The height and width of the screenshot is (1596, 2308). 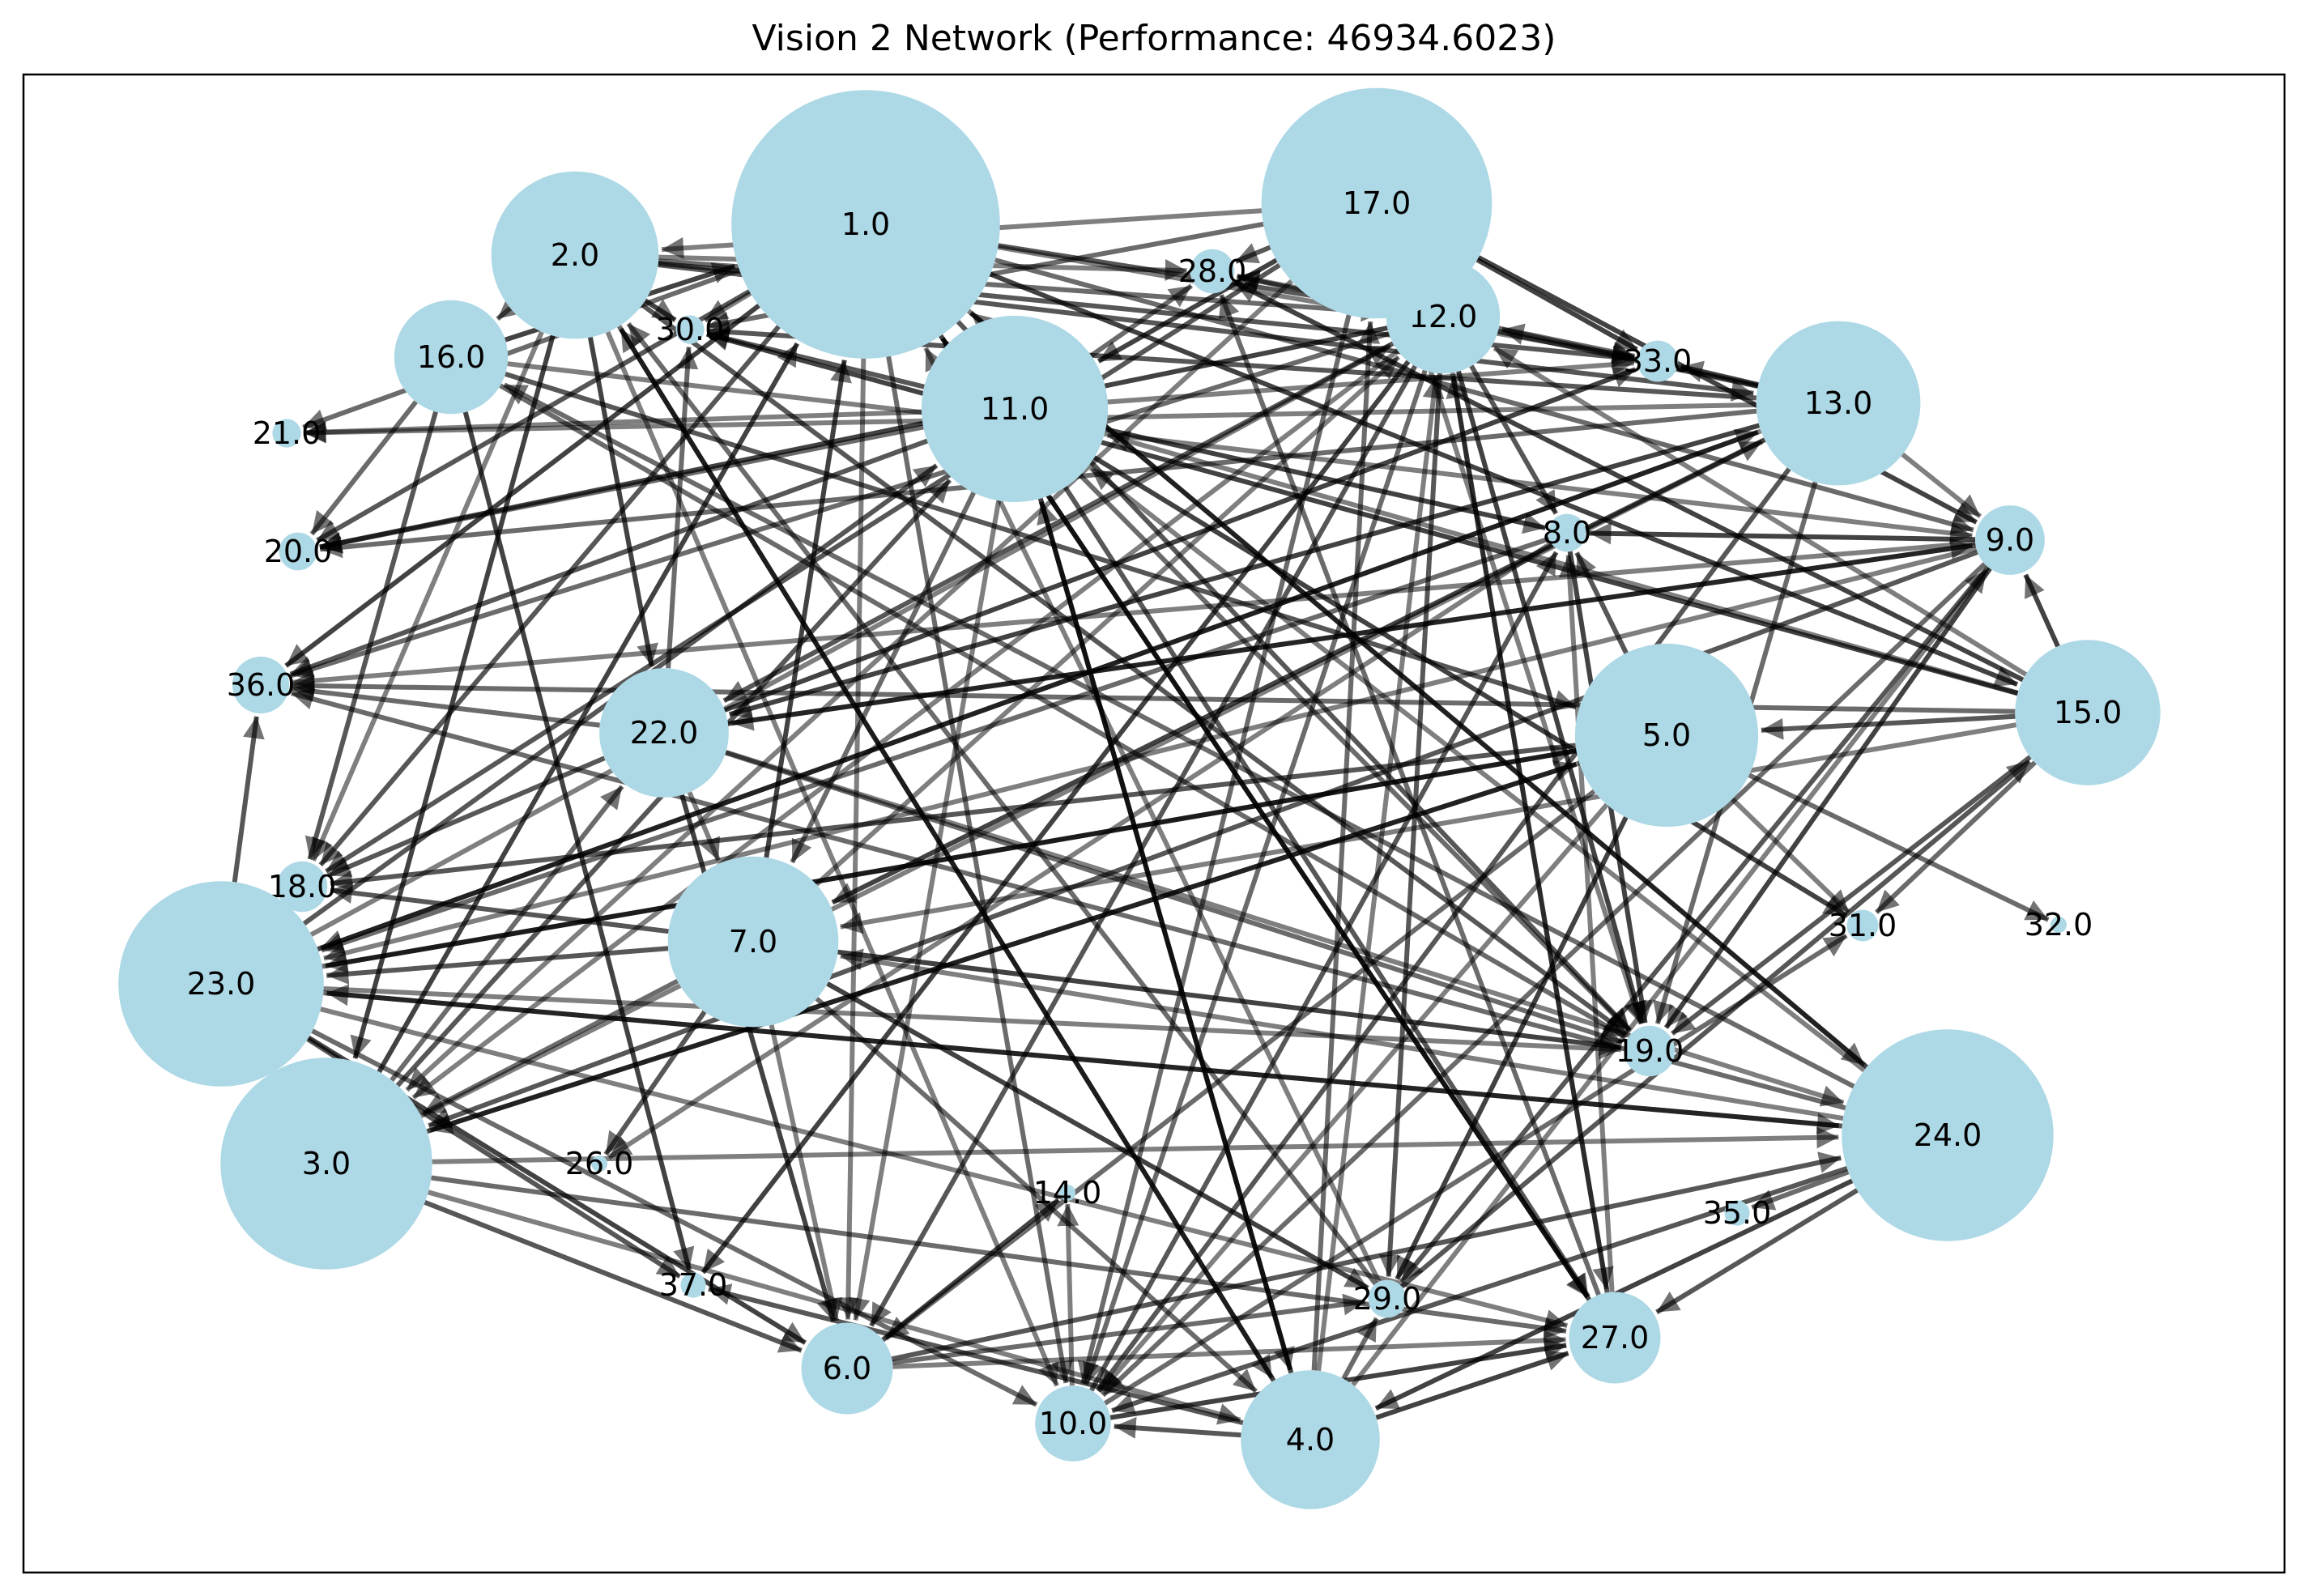 I want to click on node-label-10: 10.0, so click(x=1073, y=1423).